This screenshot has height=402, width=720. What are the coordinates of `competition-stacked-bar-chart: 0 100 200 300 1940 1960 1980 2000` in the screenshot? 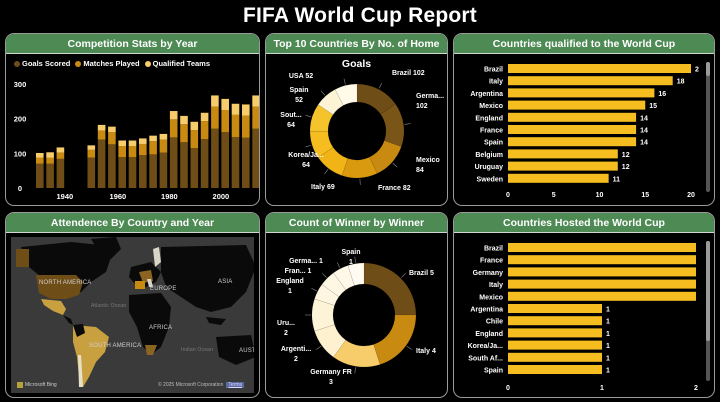 It's located at (132, 130).